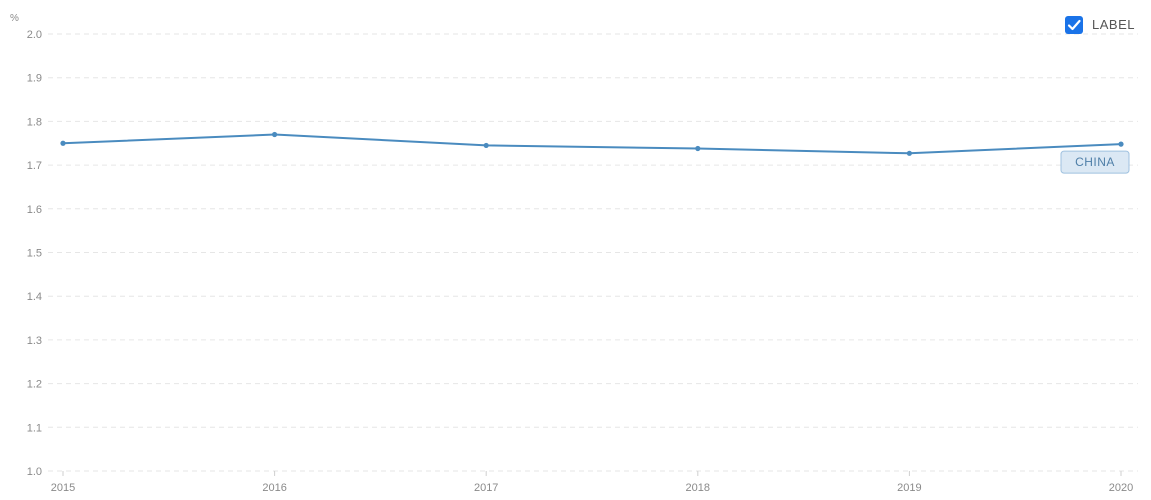 The height and width of the screenshot is (500, 1151). I want to click on series-line, so click(592, 144).